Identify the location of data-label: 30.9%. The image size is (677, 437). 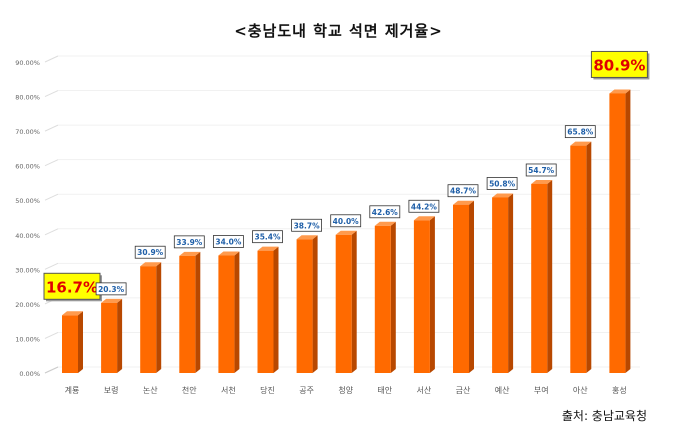
(150, 252).